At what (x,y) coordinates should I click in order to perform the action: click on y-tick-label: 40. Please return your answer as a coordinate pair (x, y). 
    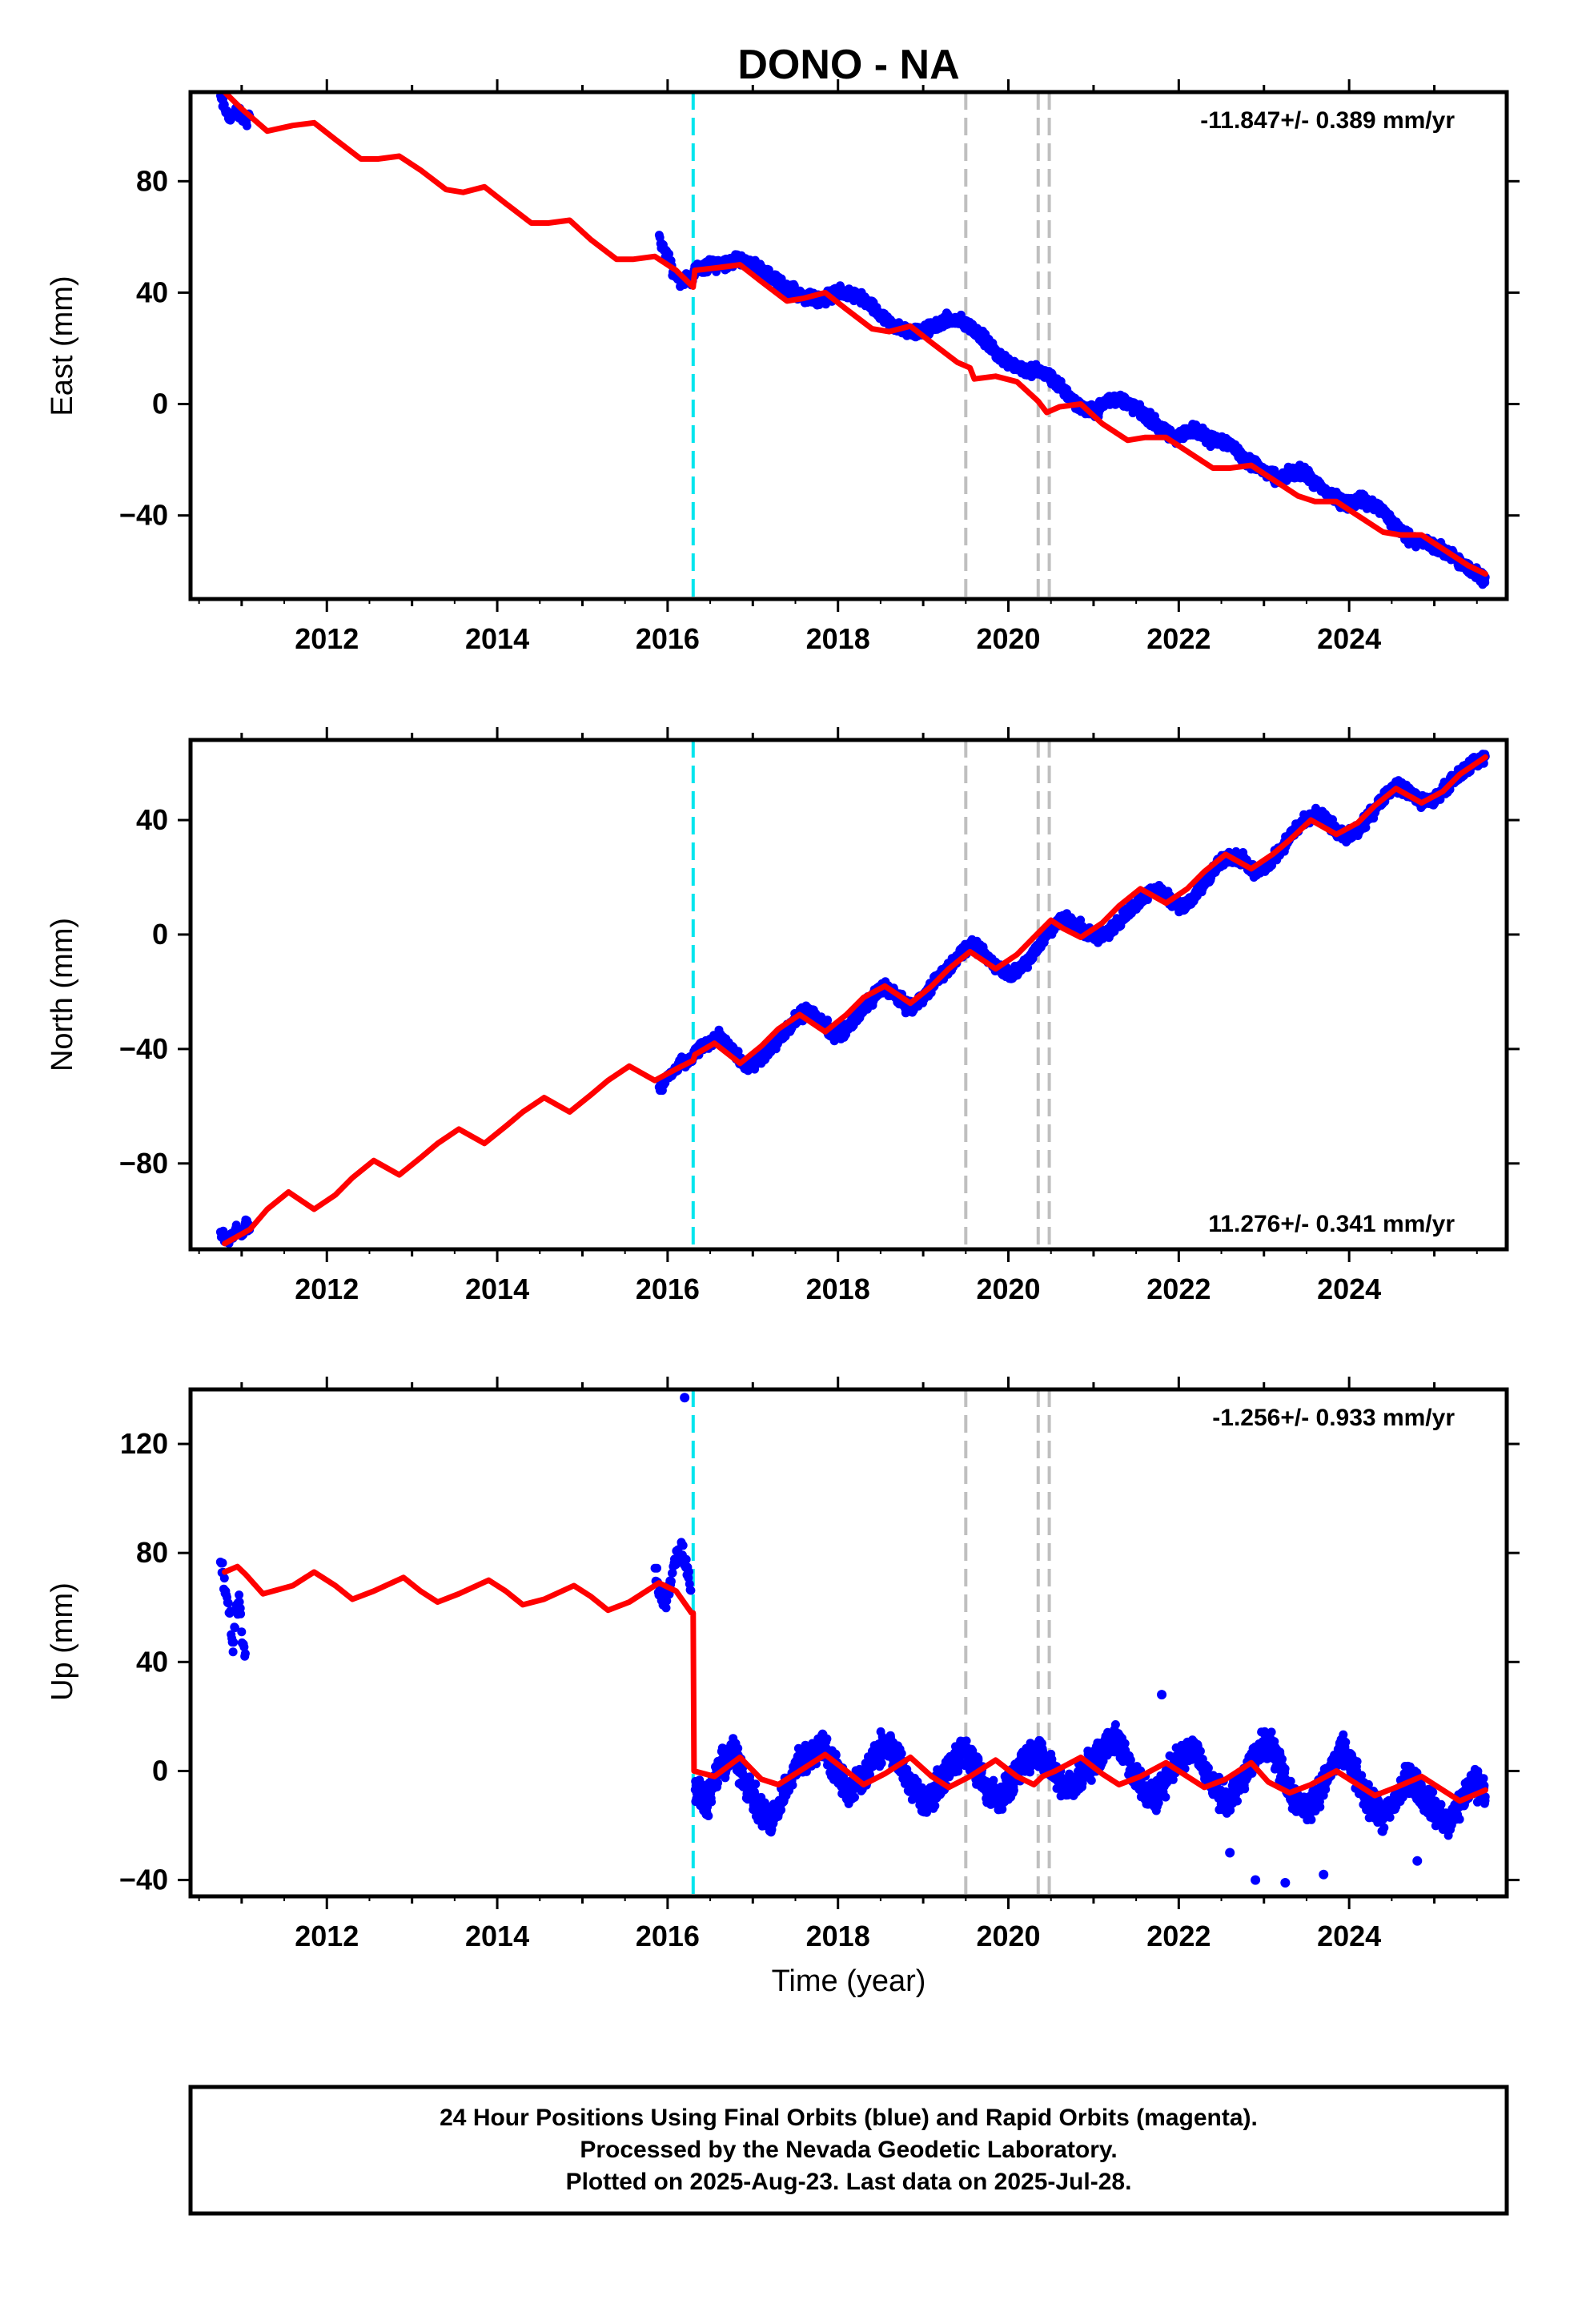
    Looking at the image, I should click on (152, 291).